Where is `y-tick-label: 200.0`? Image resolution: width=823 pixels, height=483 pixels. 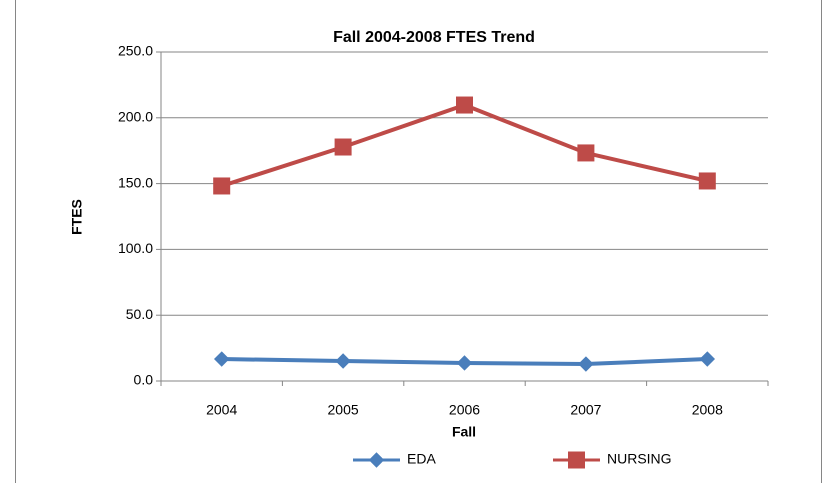
y-tick-label: 200.0 is located at coordinates (135, 117).